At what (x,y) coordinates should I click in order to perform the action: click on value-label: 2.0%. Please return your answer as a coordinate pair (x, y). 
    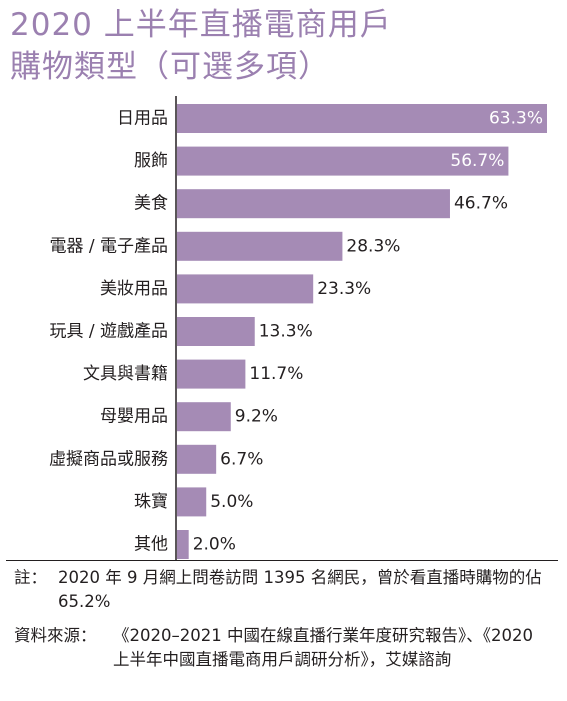
    Looking at the image, I should click on (214, 545).